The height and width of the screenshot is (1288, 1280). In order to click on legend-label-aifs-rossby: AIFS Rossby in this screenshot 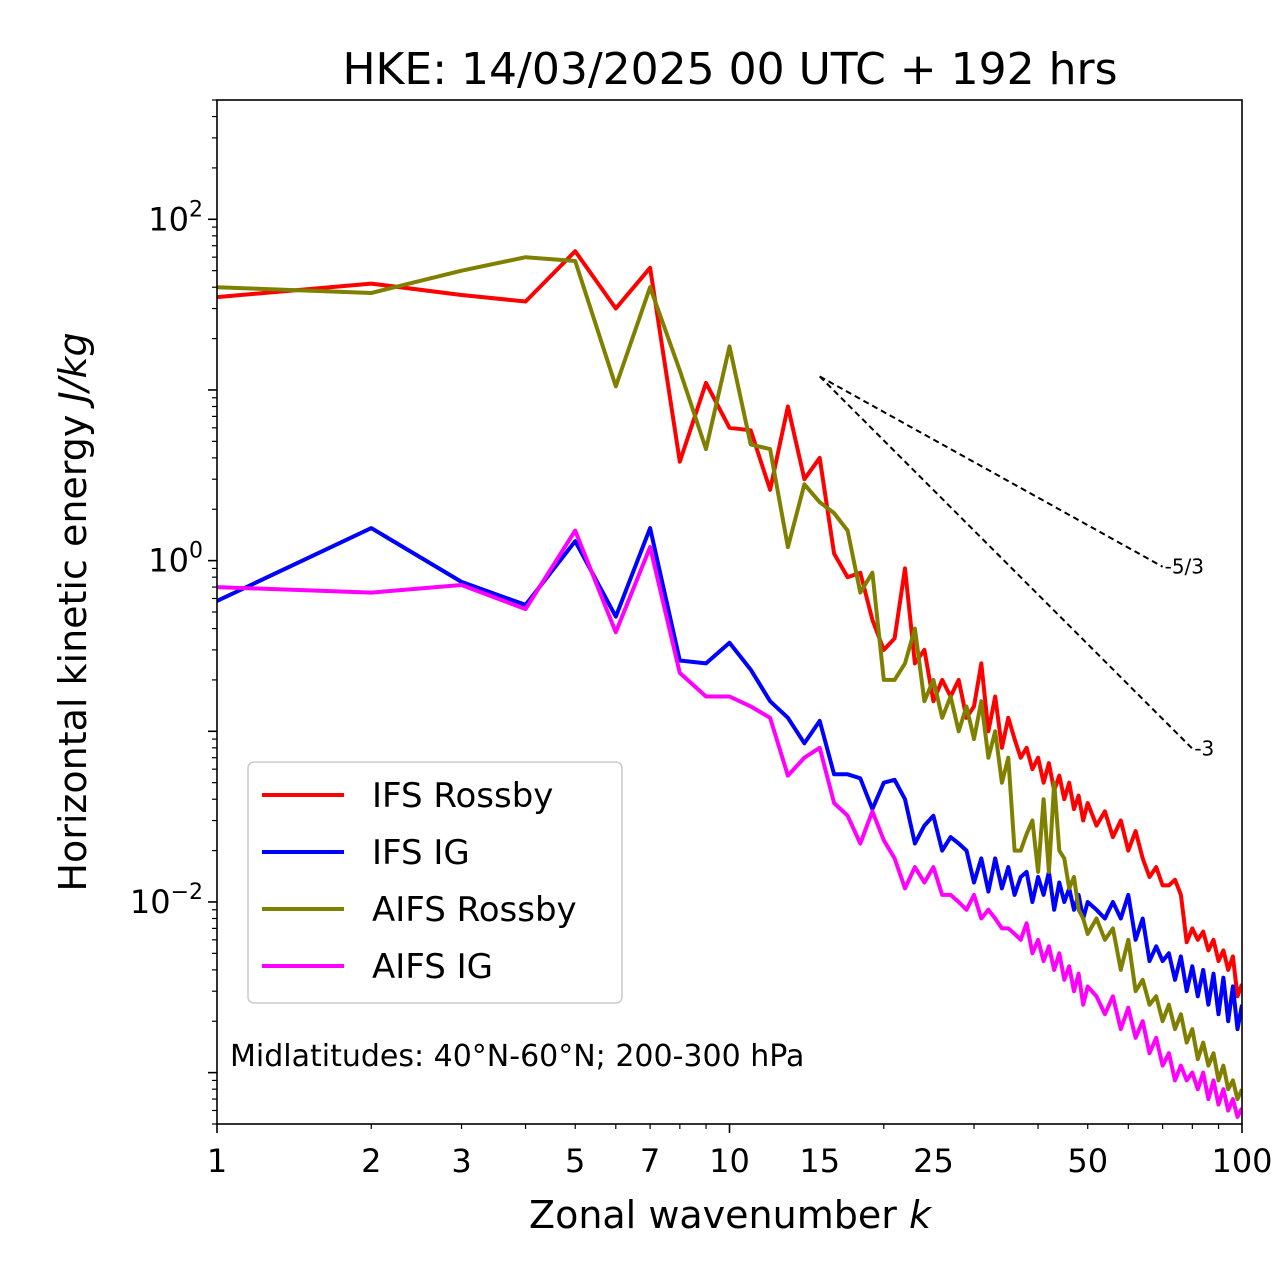, I will do `click(474, 910)`.